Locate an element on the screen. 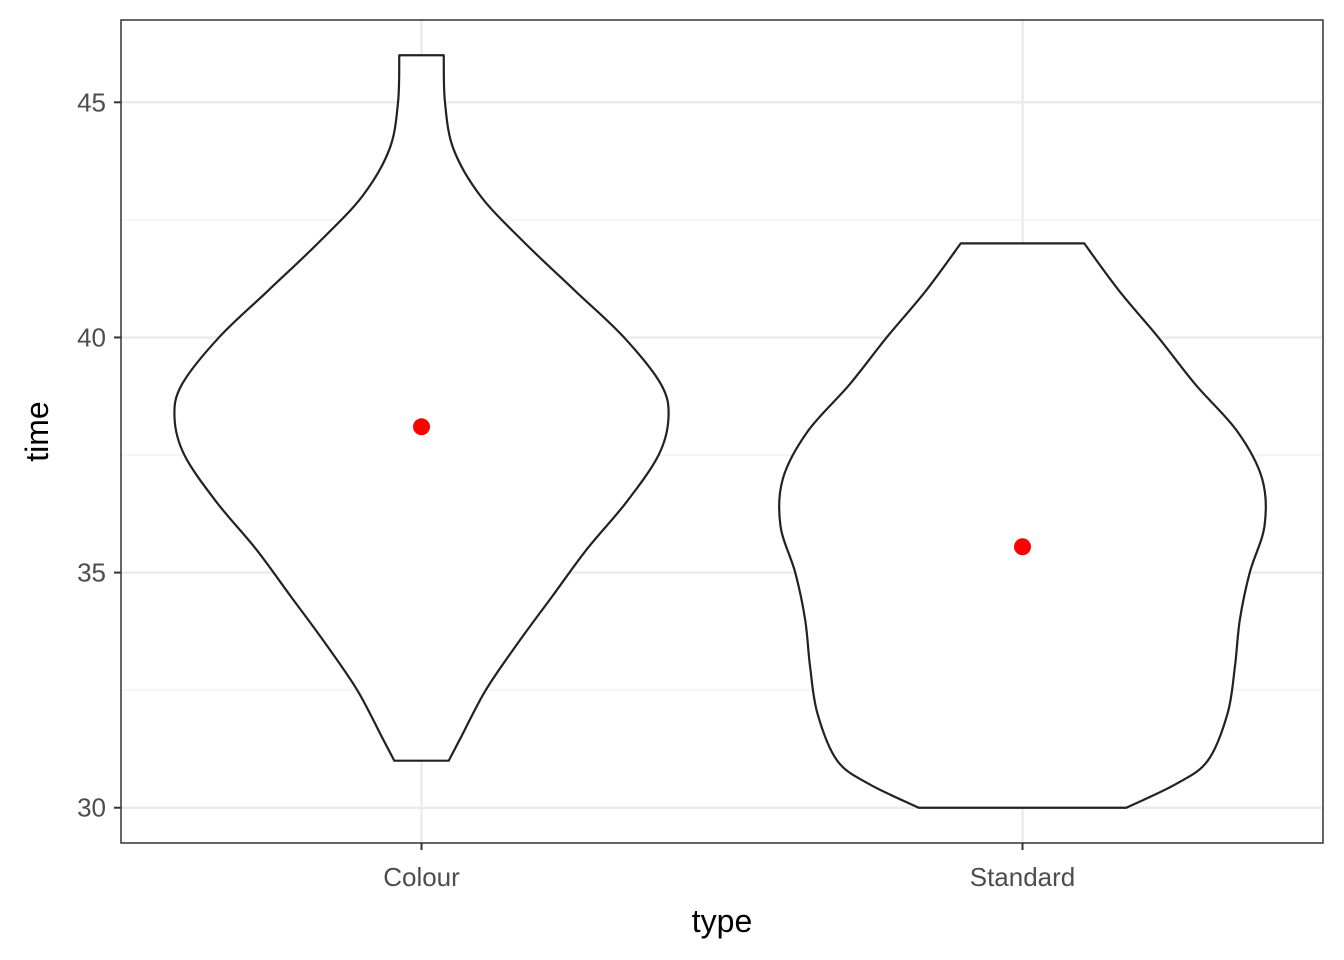  mean-point-standard is located at coordinates (1022, 547).